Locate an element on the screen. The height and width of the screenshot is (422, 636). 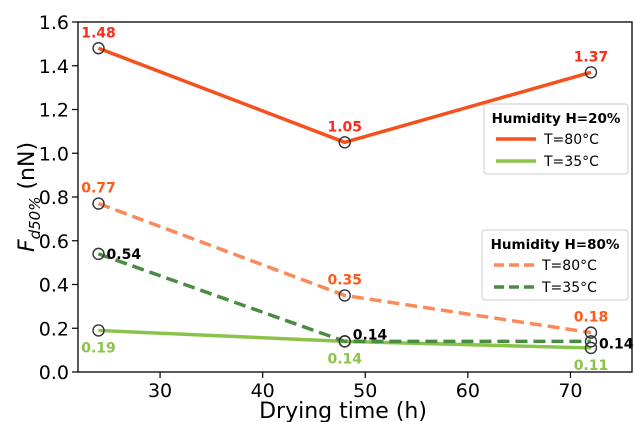
x-axis-label: Drying time (h) is located at coordinates (343, 410).